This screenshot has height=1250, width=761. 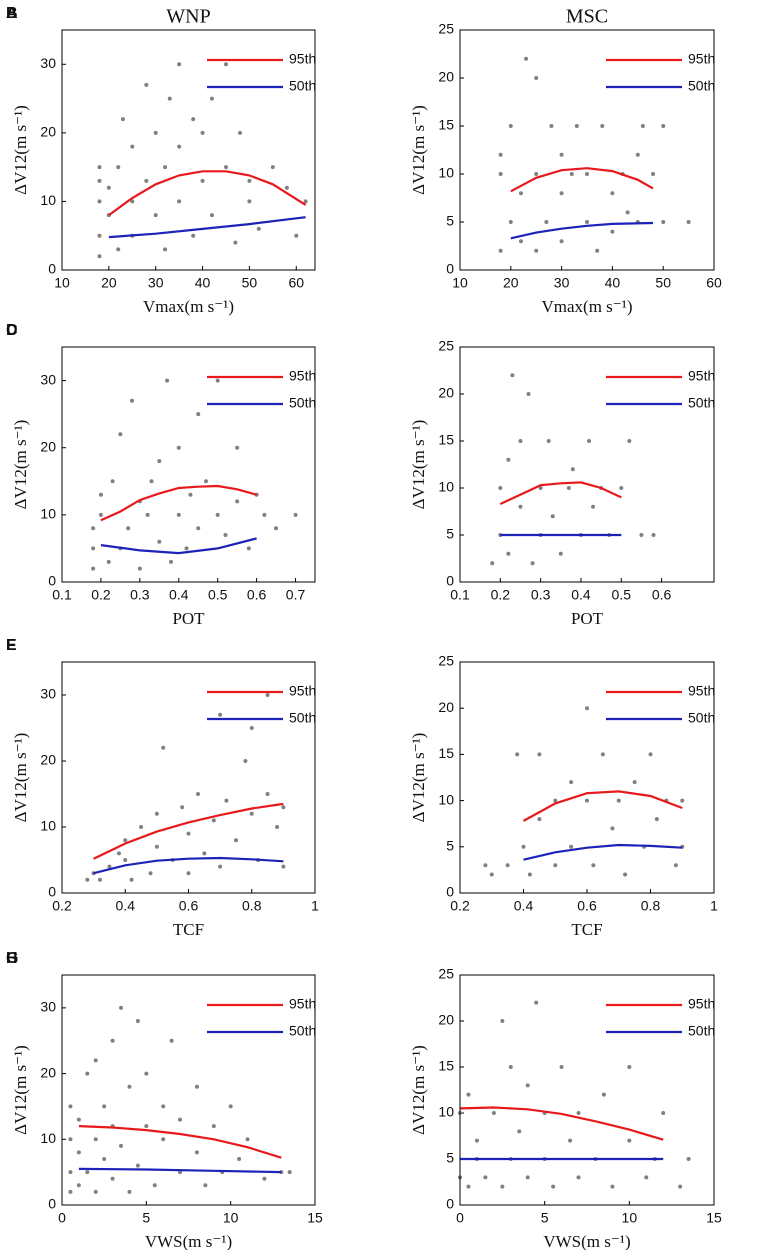 I want to click on y-tick-label: 25, so click(x=446, y=661).